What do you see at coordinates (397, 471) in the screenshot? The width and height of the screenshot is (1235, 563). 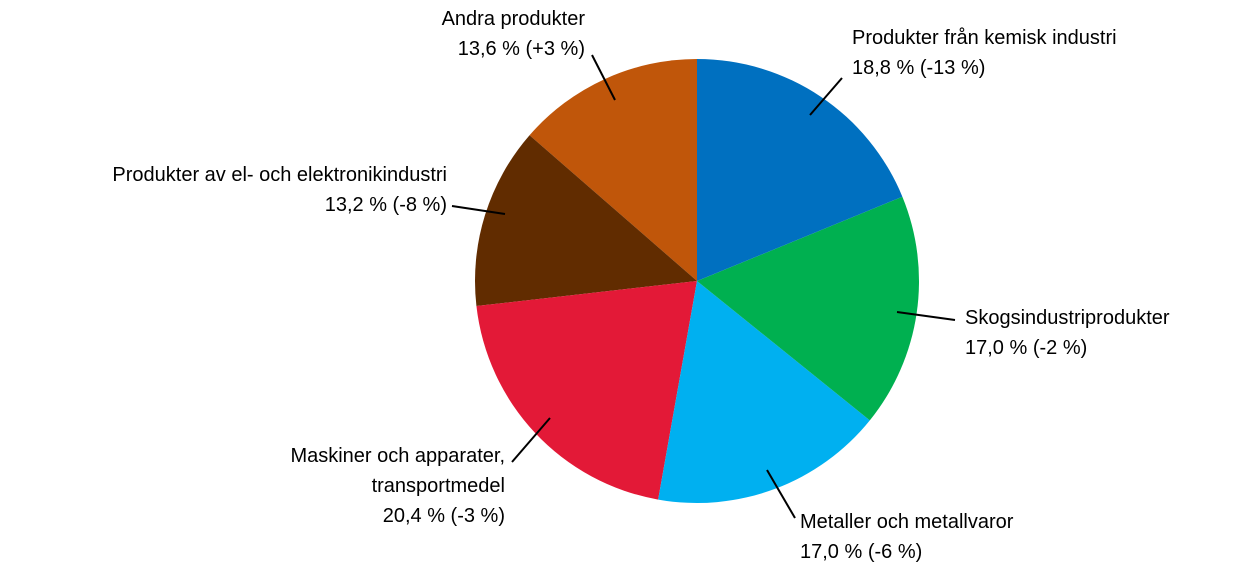 I see `category-label: Maskiner och apparater, transportmedel` at bounding box center [397, 471].